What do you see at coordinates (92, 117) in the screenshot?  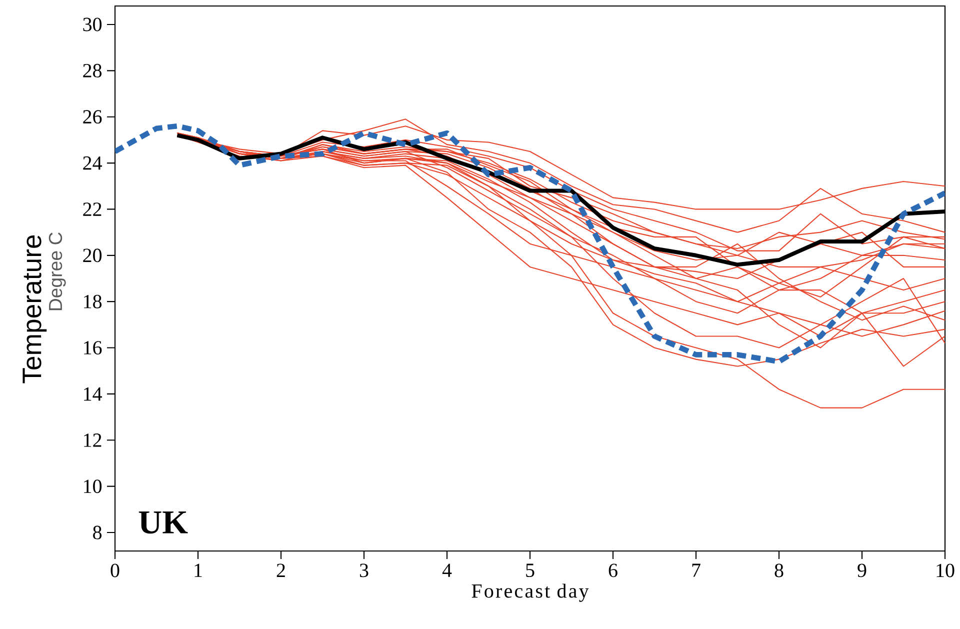 I see `y-tick-label: 26` at bounding box center [92, 117].